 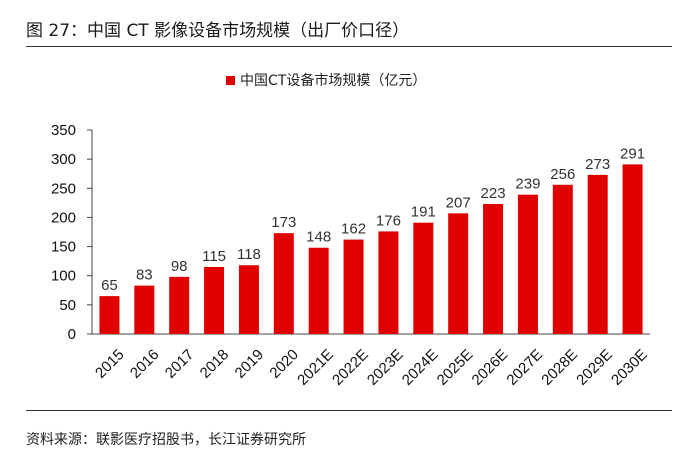 I want to click on y-tick-label: 300, so click(x=63, y=159).